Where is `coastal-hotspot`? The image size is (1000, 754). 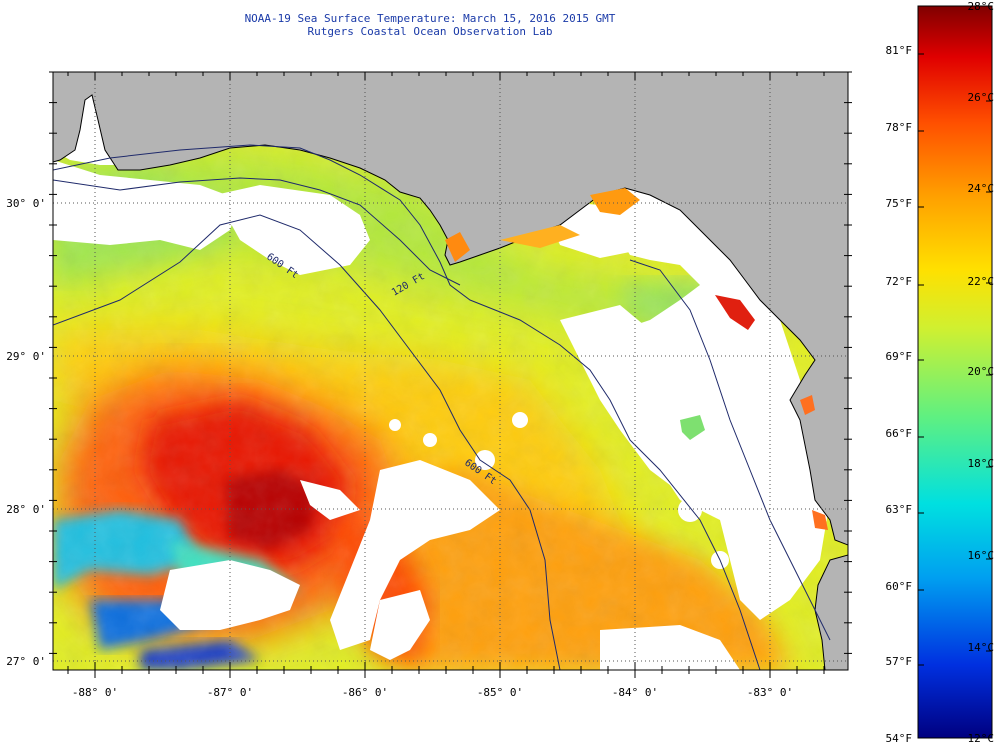
coastal-hotspot is located at coordinates (735, 312).